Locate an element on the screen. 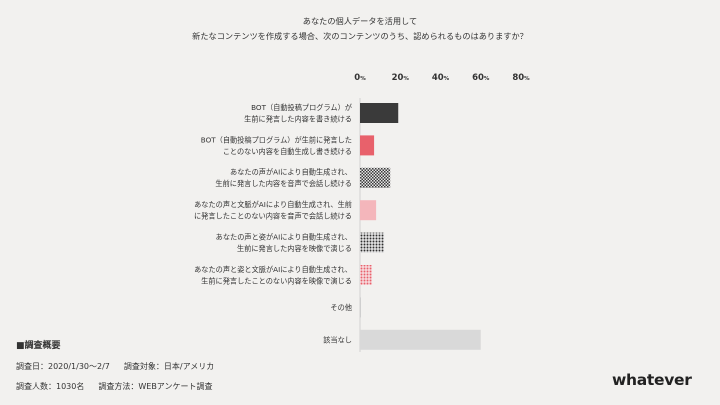 The image size is (720, 405). x-tick-label: 40% is located at coordinates (441, 78).